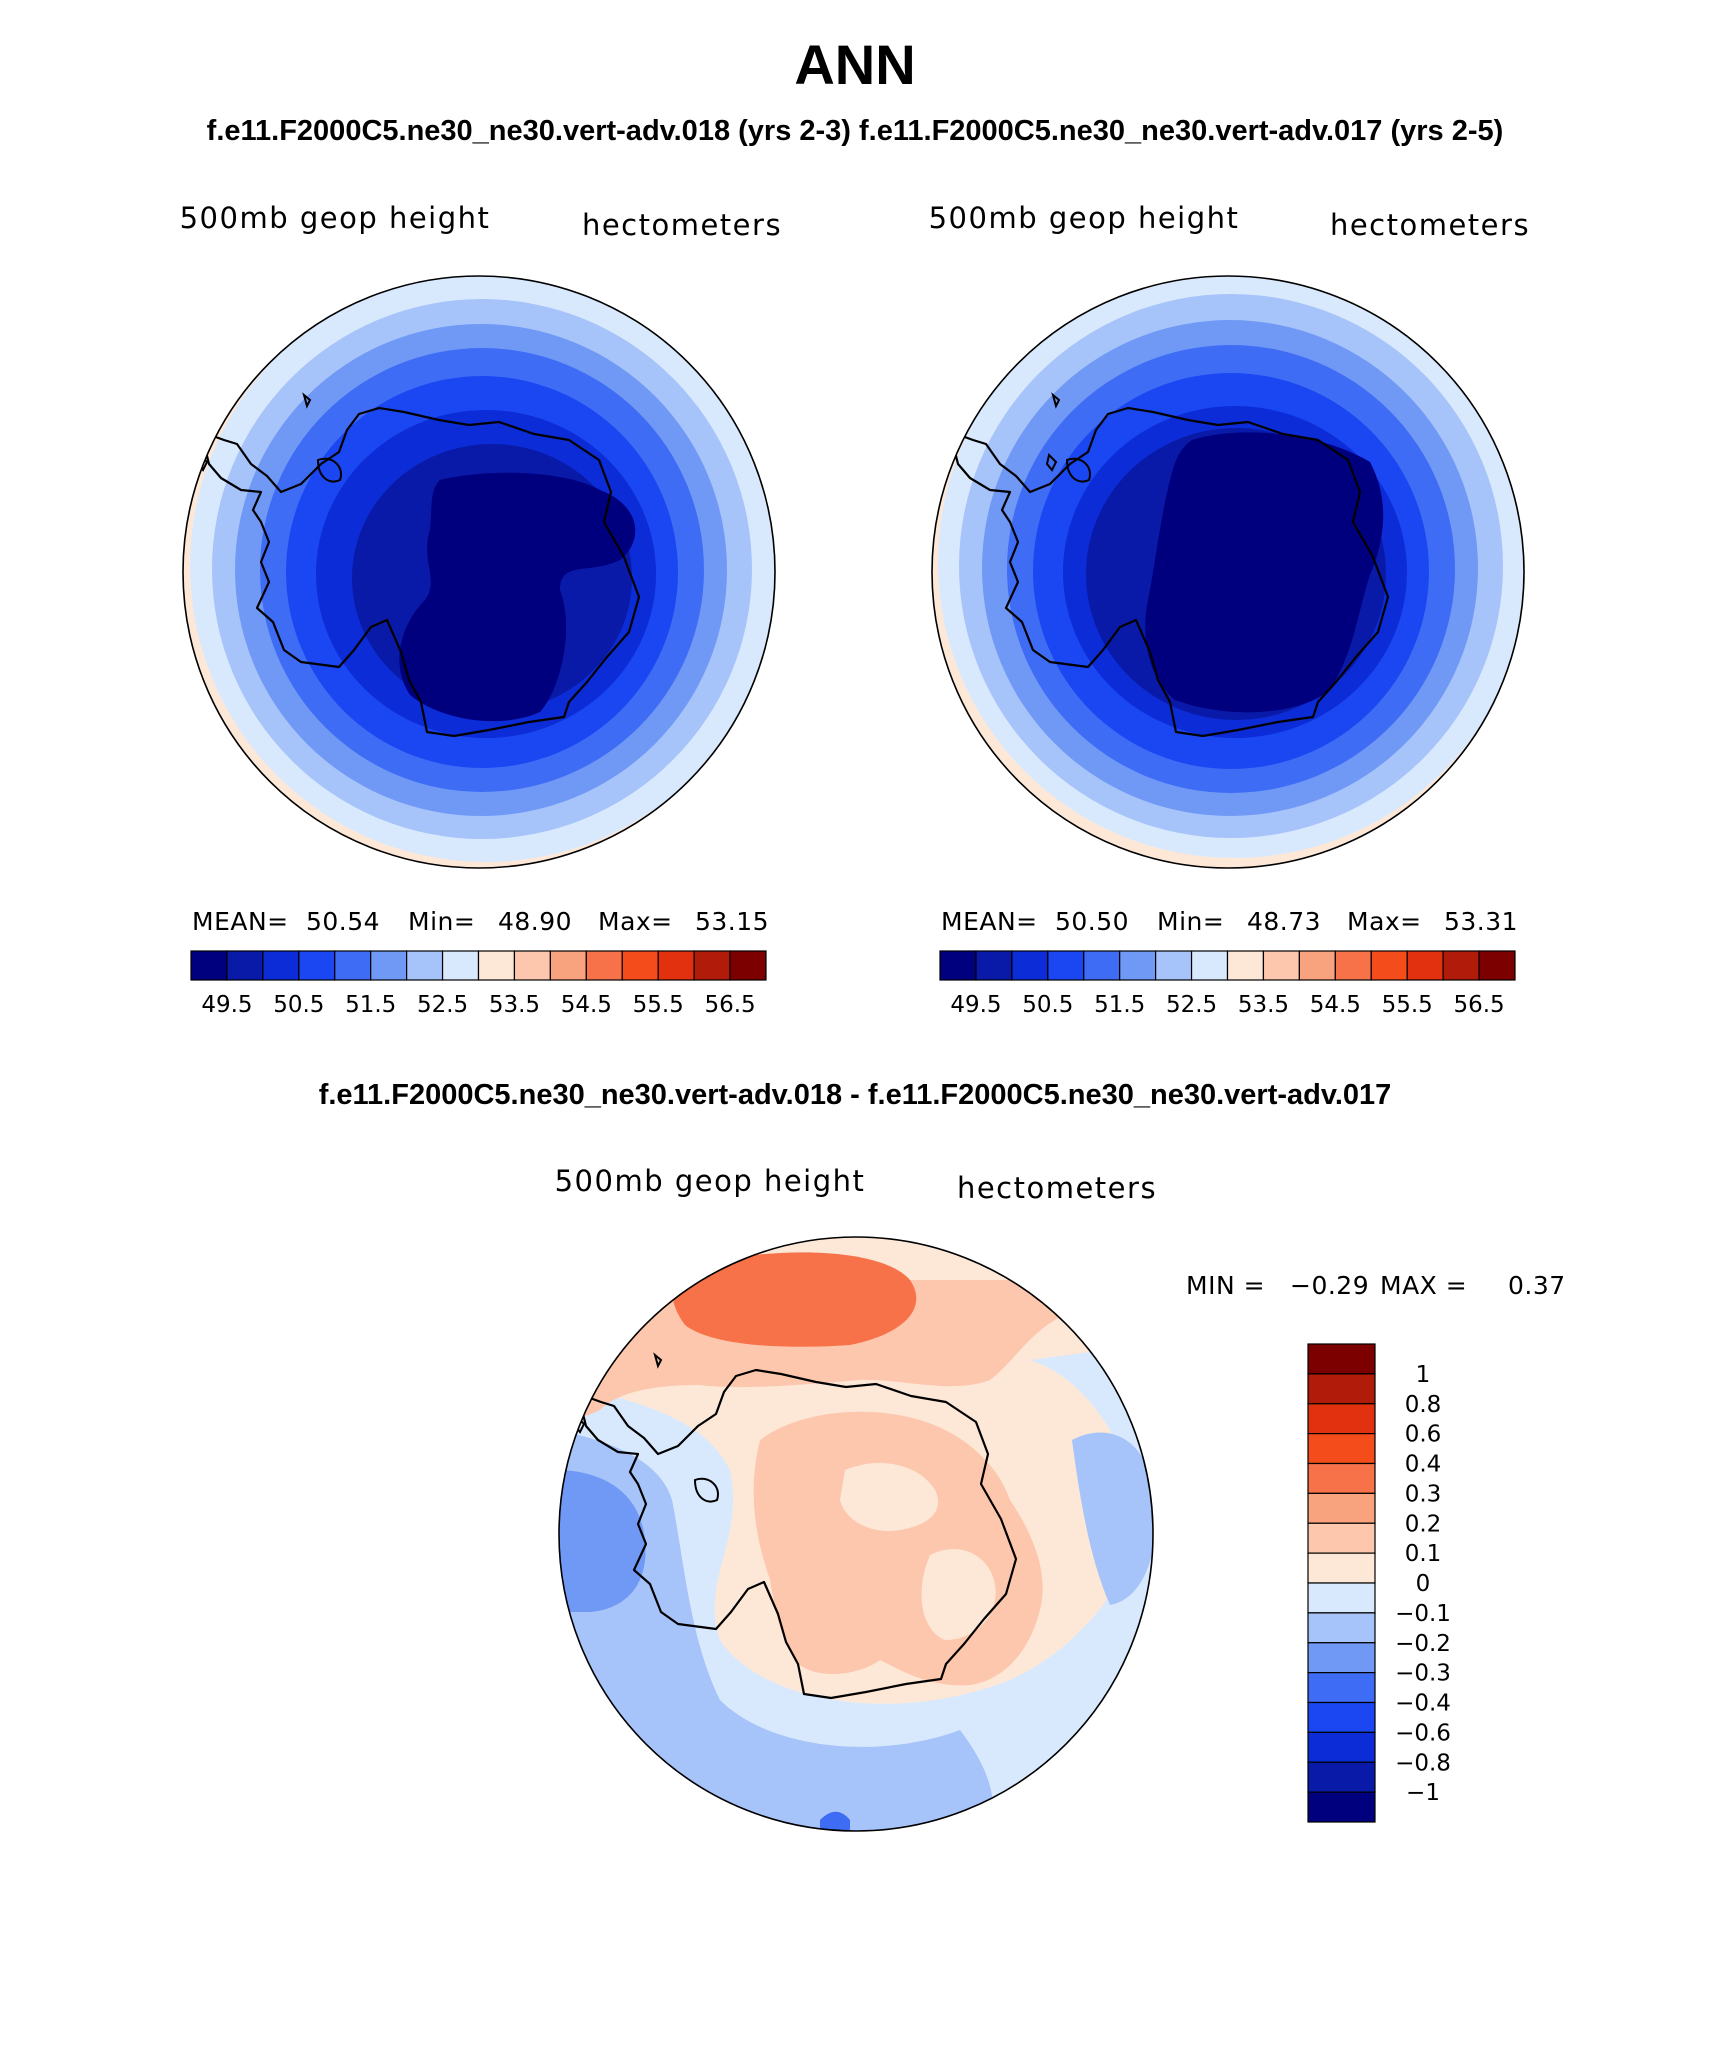  Describe the element at coordinates (1481, 921) in the screenshot. I see `max-value: 53.31` at that location.